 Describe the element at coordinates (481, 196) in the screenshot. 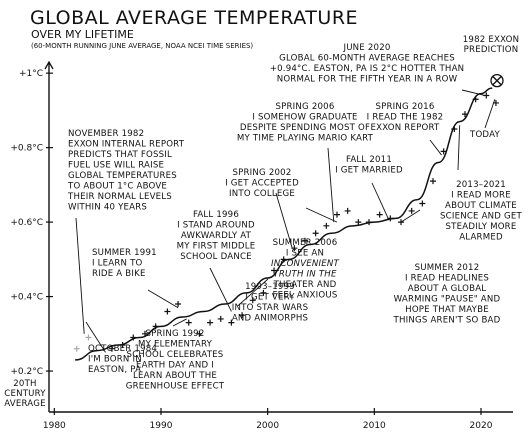

I see `annotation-line: I READ MORE` at that location.